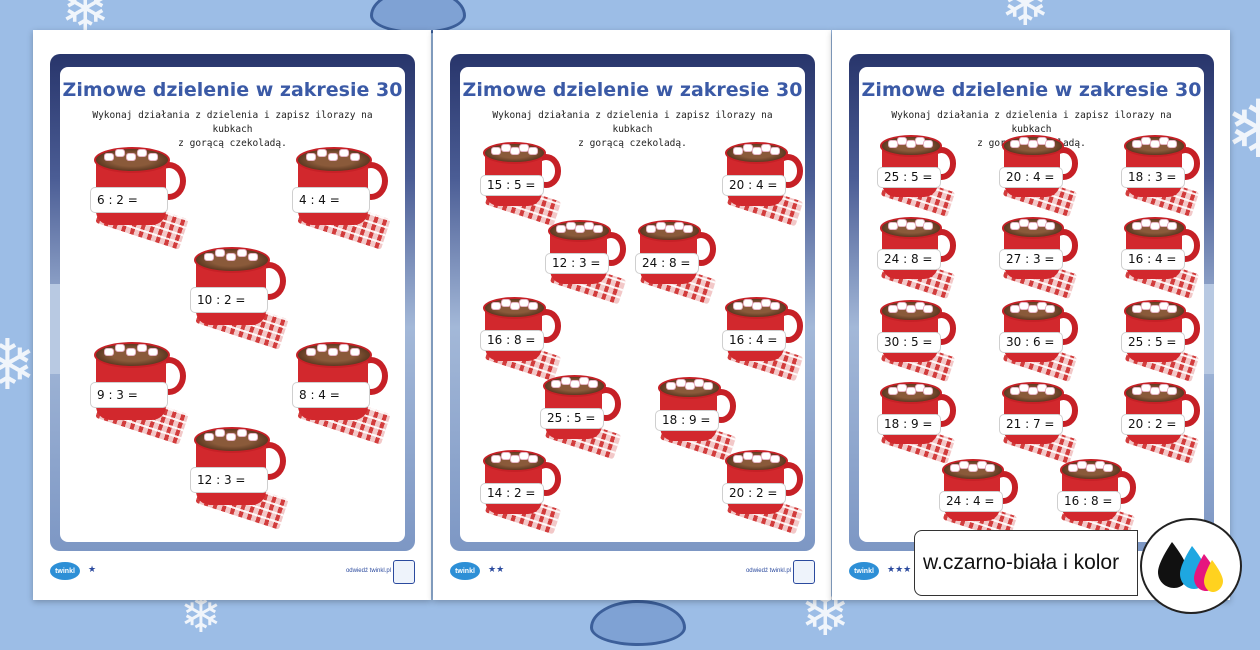  I want to click on holly-leaf-icon, so click(418, 17).